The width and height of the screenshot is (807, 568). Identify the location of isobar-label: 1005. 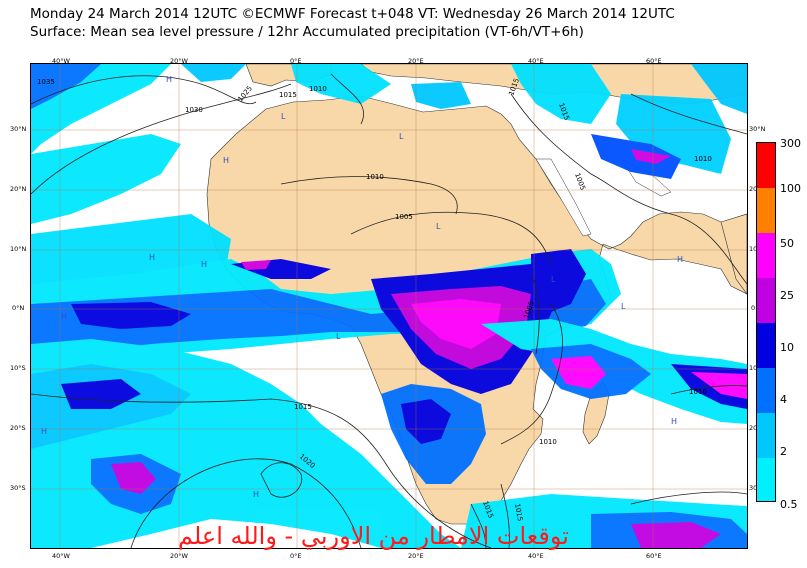
(404, 217).